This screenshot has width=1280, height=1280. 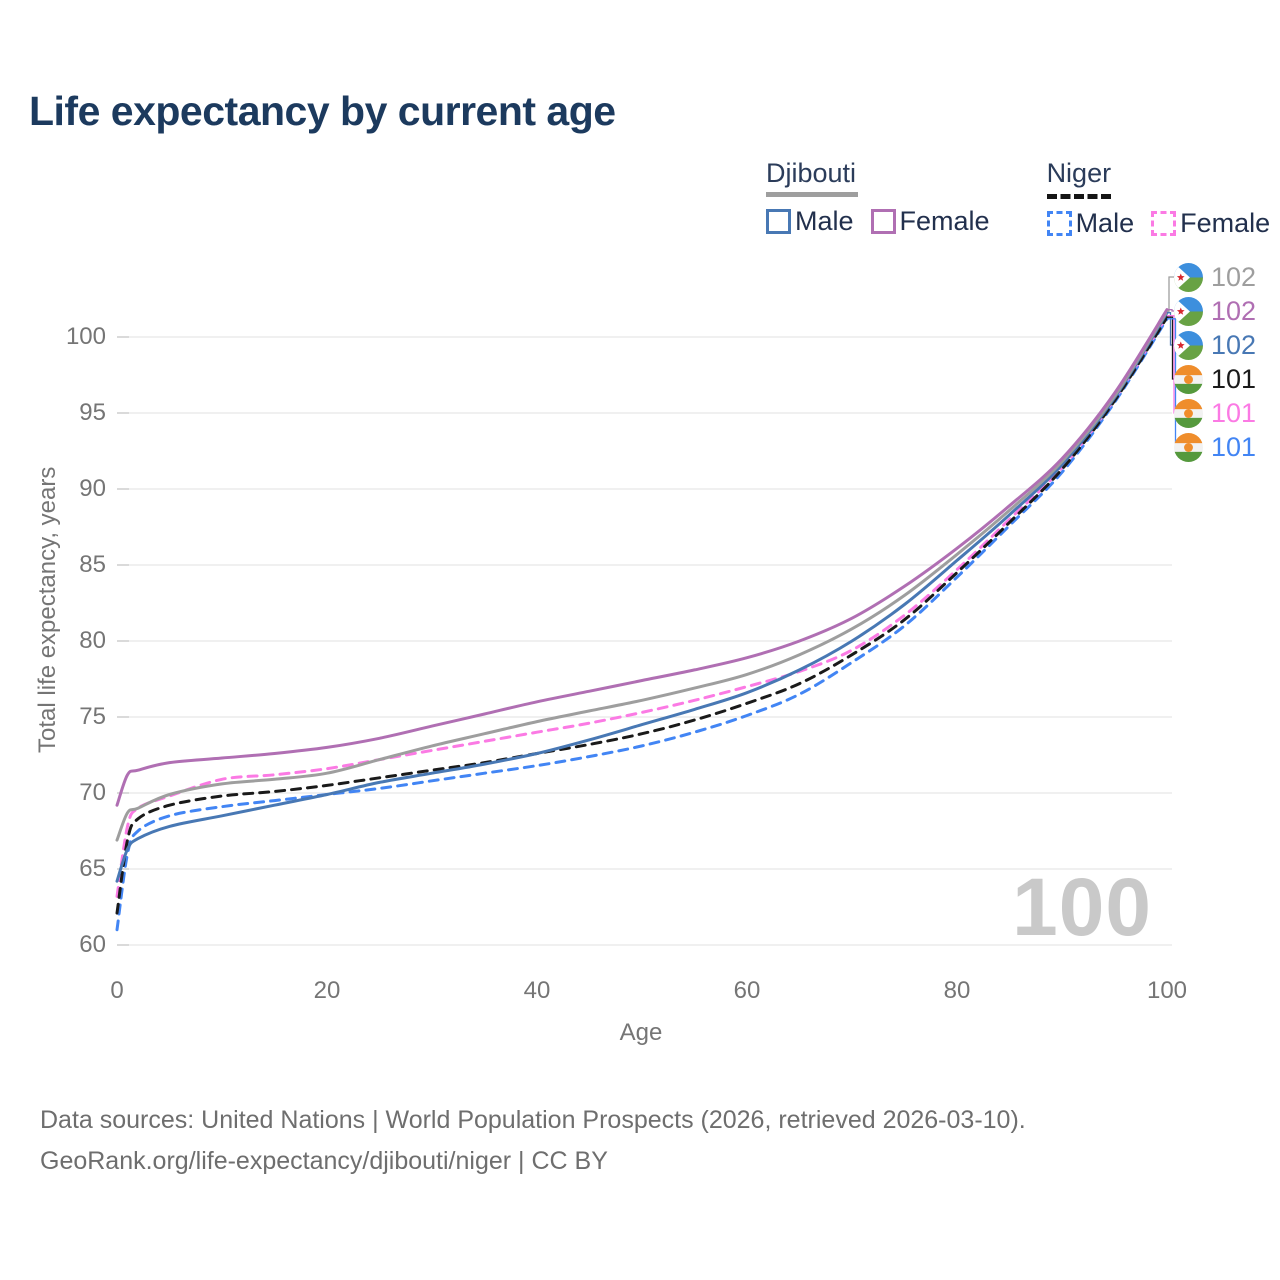 What do you see at coordinates (1164, 223) in the screenshot?
I see `niger-female-swatch` at bounding box center [1164, 223].